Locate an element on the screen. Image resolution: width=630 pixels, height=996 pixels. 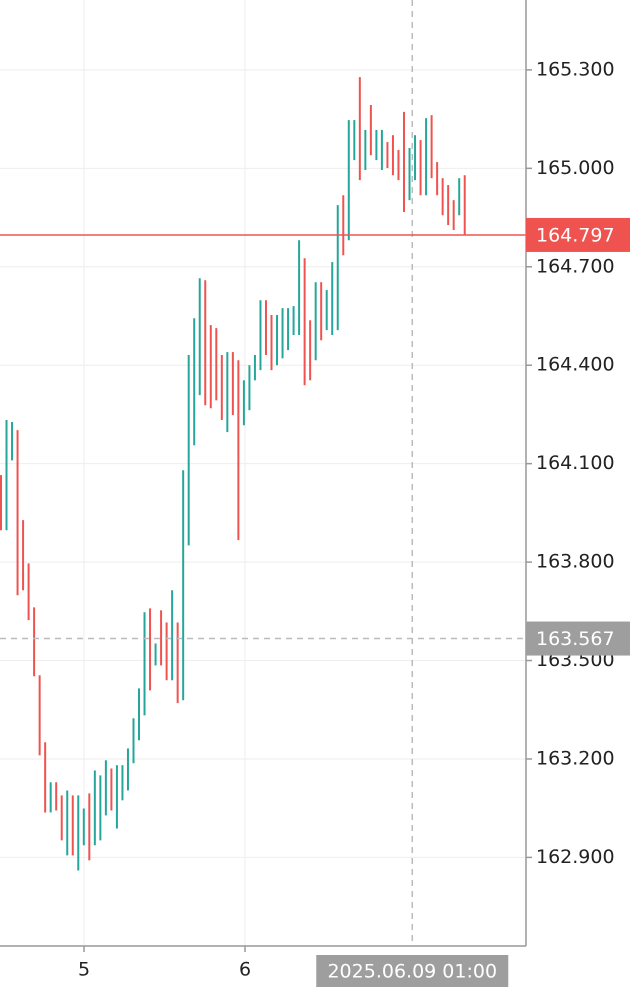
x-tick-label: 5 is located at coordinates (84, 970).